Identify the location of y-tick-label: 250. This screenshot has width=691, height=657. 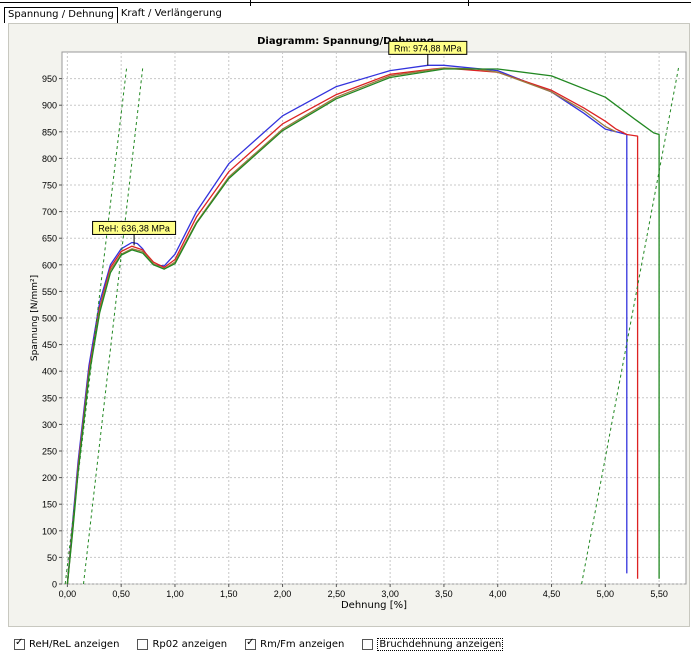
(49, 452).